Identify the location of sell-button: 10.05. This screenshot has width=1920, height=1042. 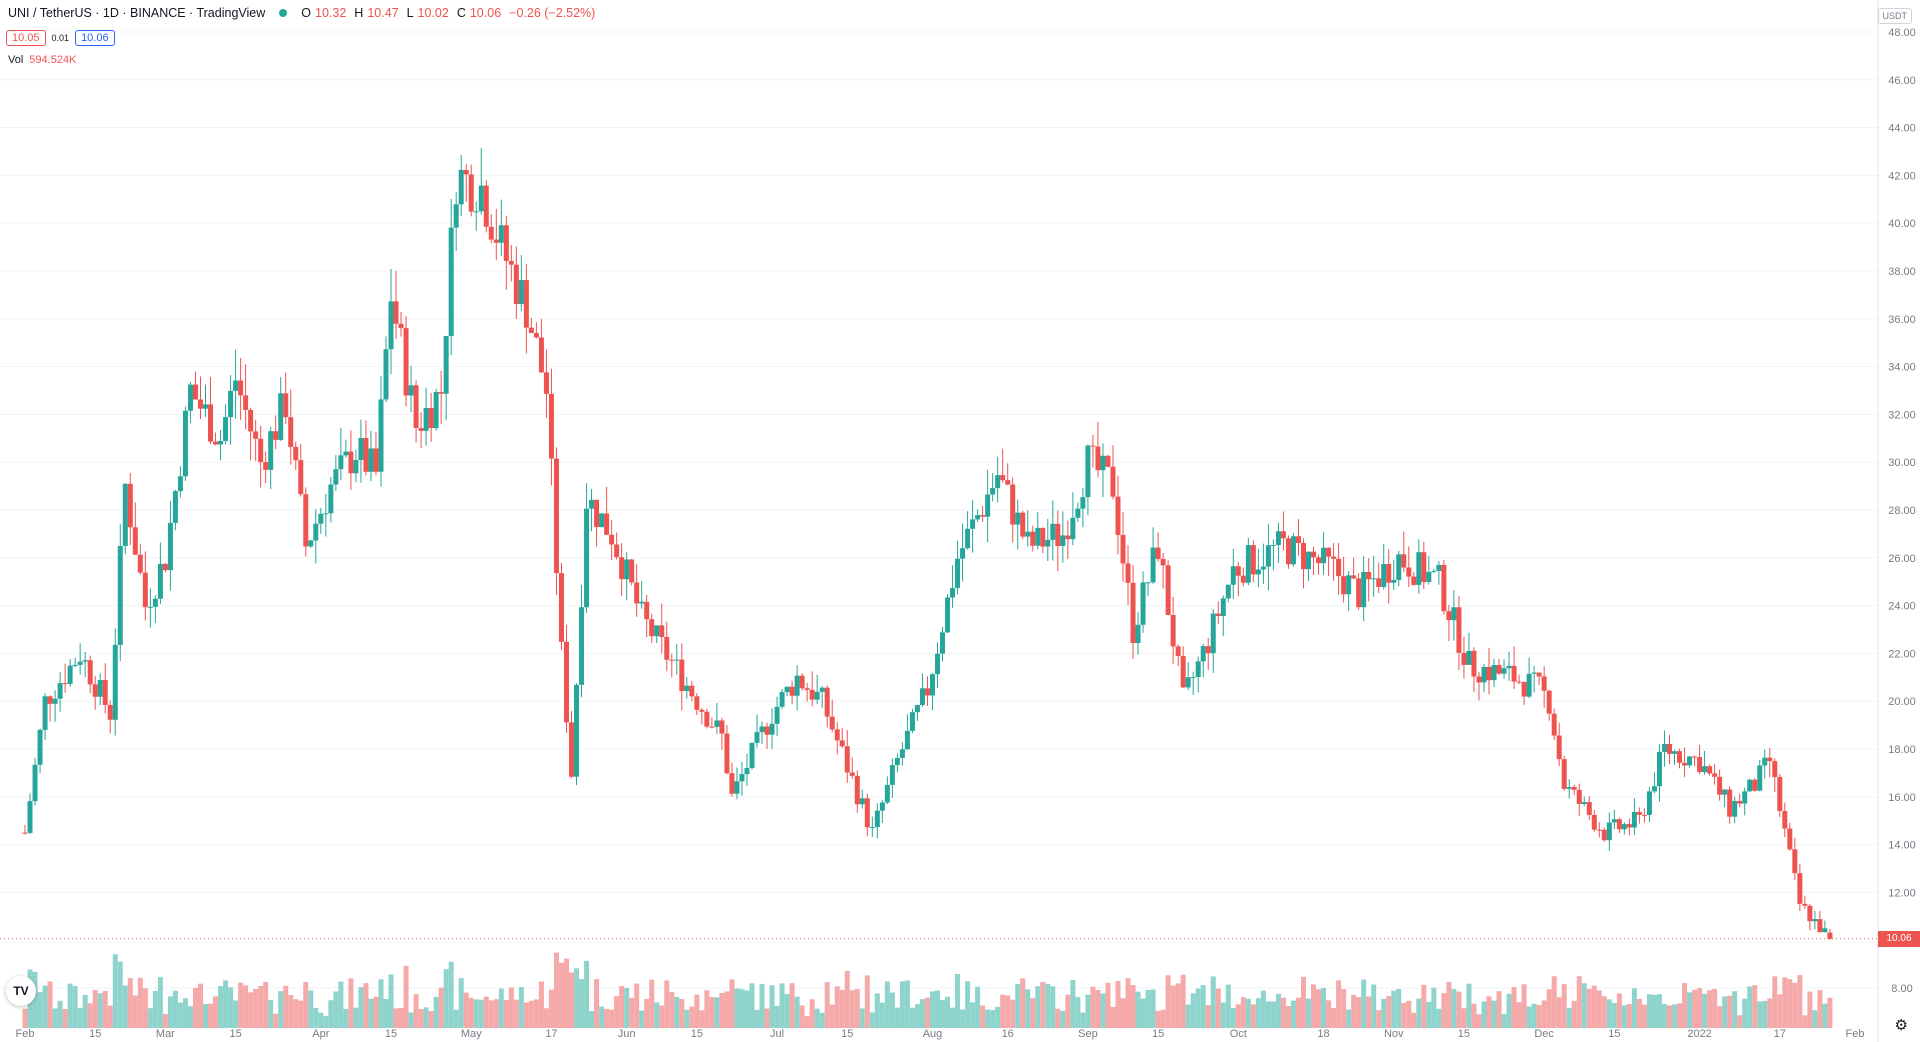
(26, 38).